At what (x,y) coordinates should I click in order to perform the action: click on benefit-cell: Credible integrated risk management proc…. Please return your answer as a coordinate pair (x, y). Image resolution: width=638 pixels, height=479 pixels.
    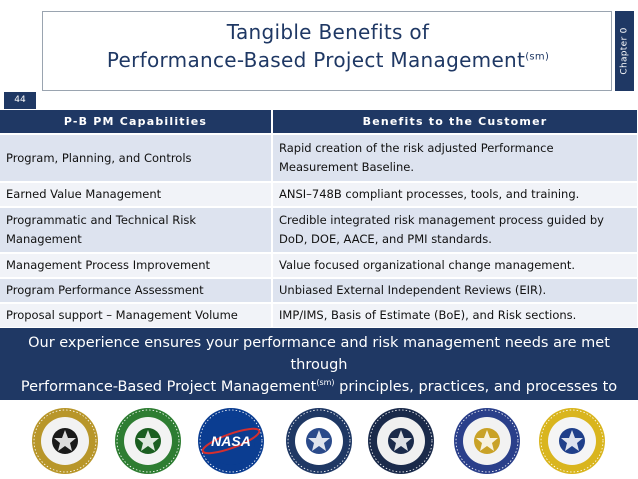
    Looking at the image, I should click on (455, 230).